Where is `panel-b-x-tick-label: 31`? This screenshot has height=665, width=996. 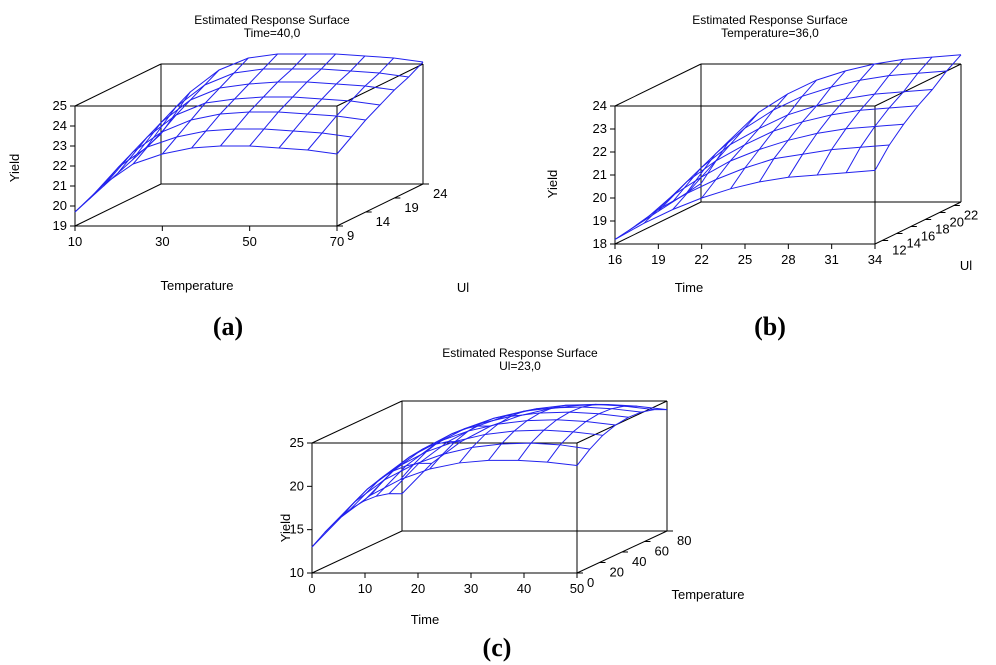
panel-b-x-tick-label: 31 is located at coordinates (831, 259).